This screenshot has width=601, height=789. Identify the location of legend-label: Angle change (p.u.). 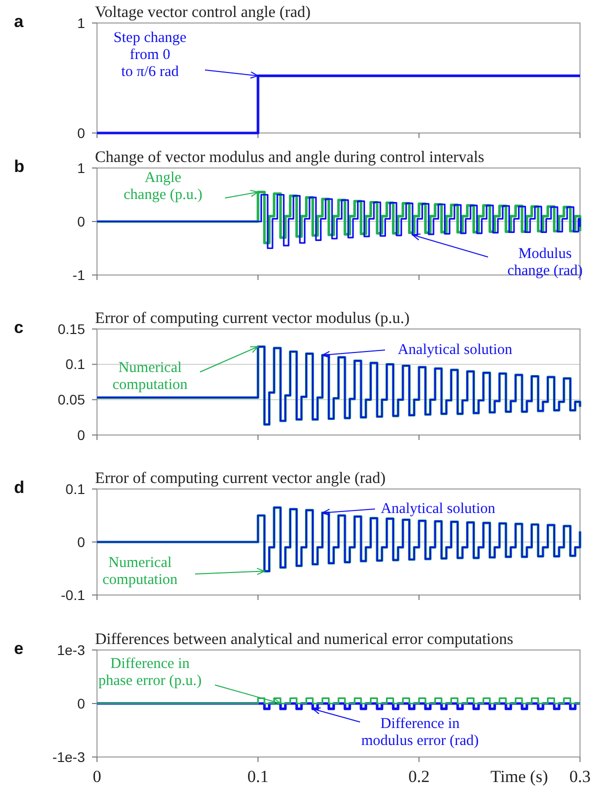
(163, 186).